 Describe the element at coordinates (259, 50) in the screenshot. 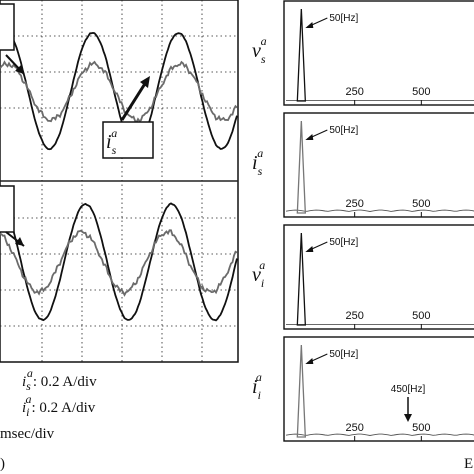

I see `spectrum-y-label: vsa` at that location.